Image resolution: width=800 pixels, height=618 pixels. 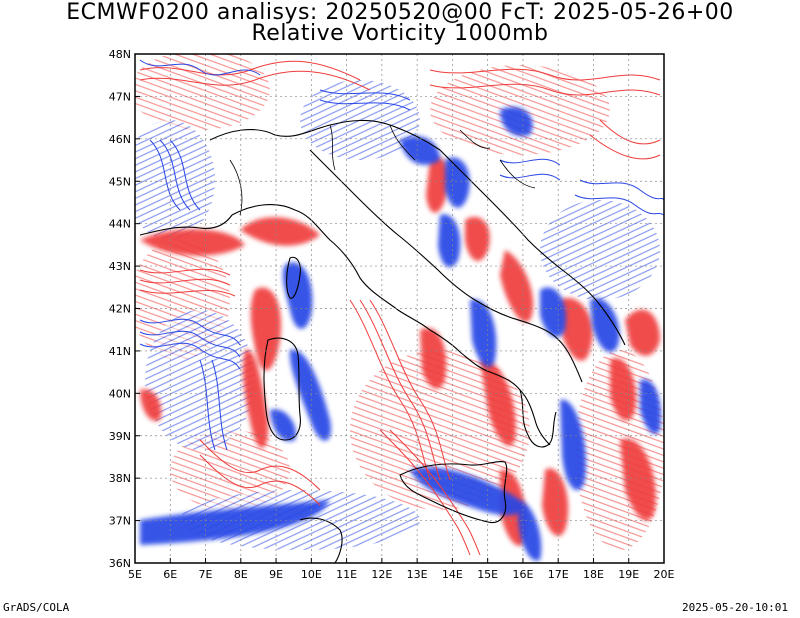 What do you see at coordinates (276, 574) in the screenshot?
I see `lon-label: 9E` at bounding box center [276, 574].